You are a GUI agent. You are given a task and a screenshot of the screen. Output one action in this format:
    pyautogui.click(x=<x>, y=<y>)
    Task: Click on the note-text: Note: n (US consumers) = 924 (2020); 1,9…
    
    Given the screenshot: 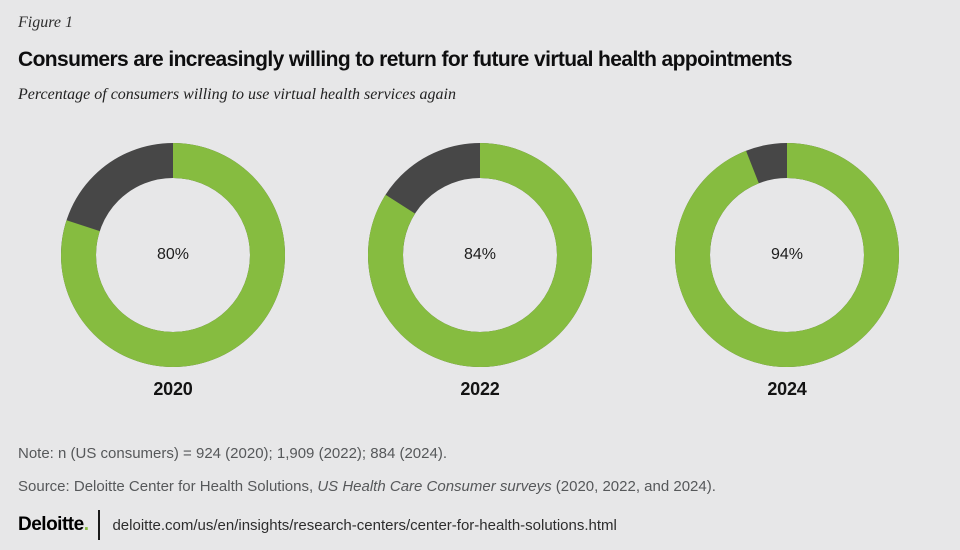 What is the action you would take?
    pyautogui.click(x=232, y=453)
    